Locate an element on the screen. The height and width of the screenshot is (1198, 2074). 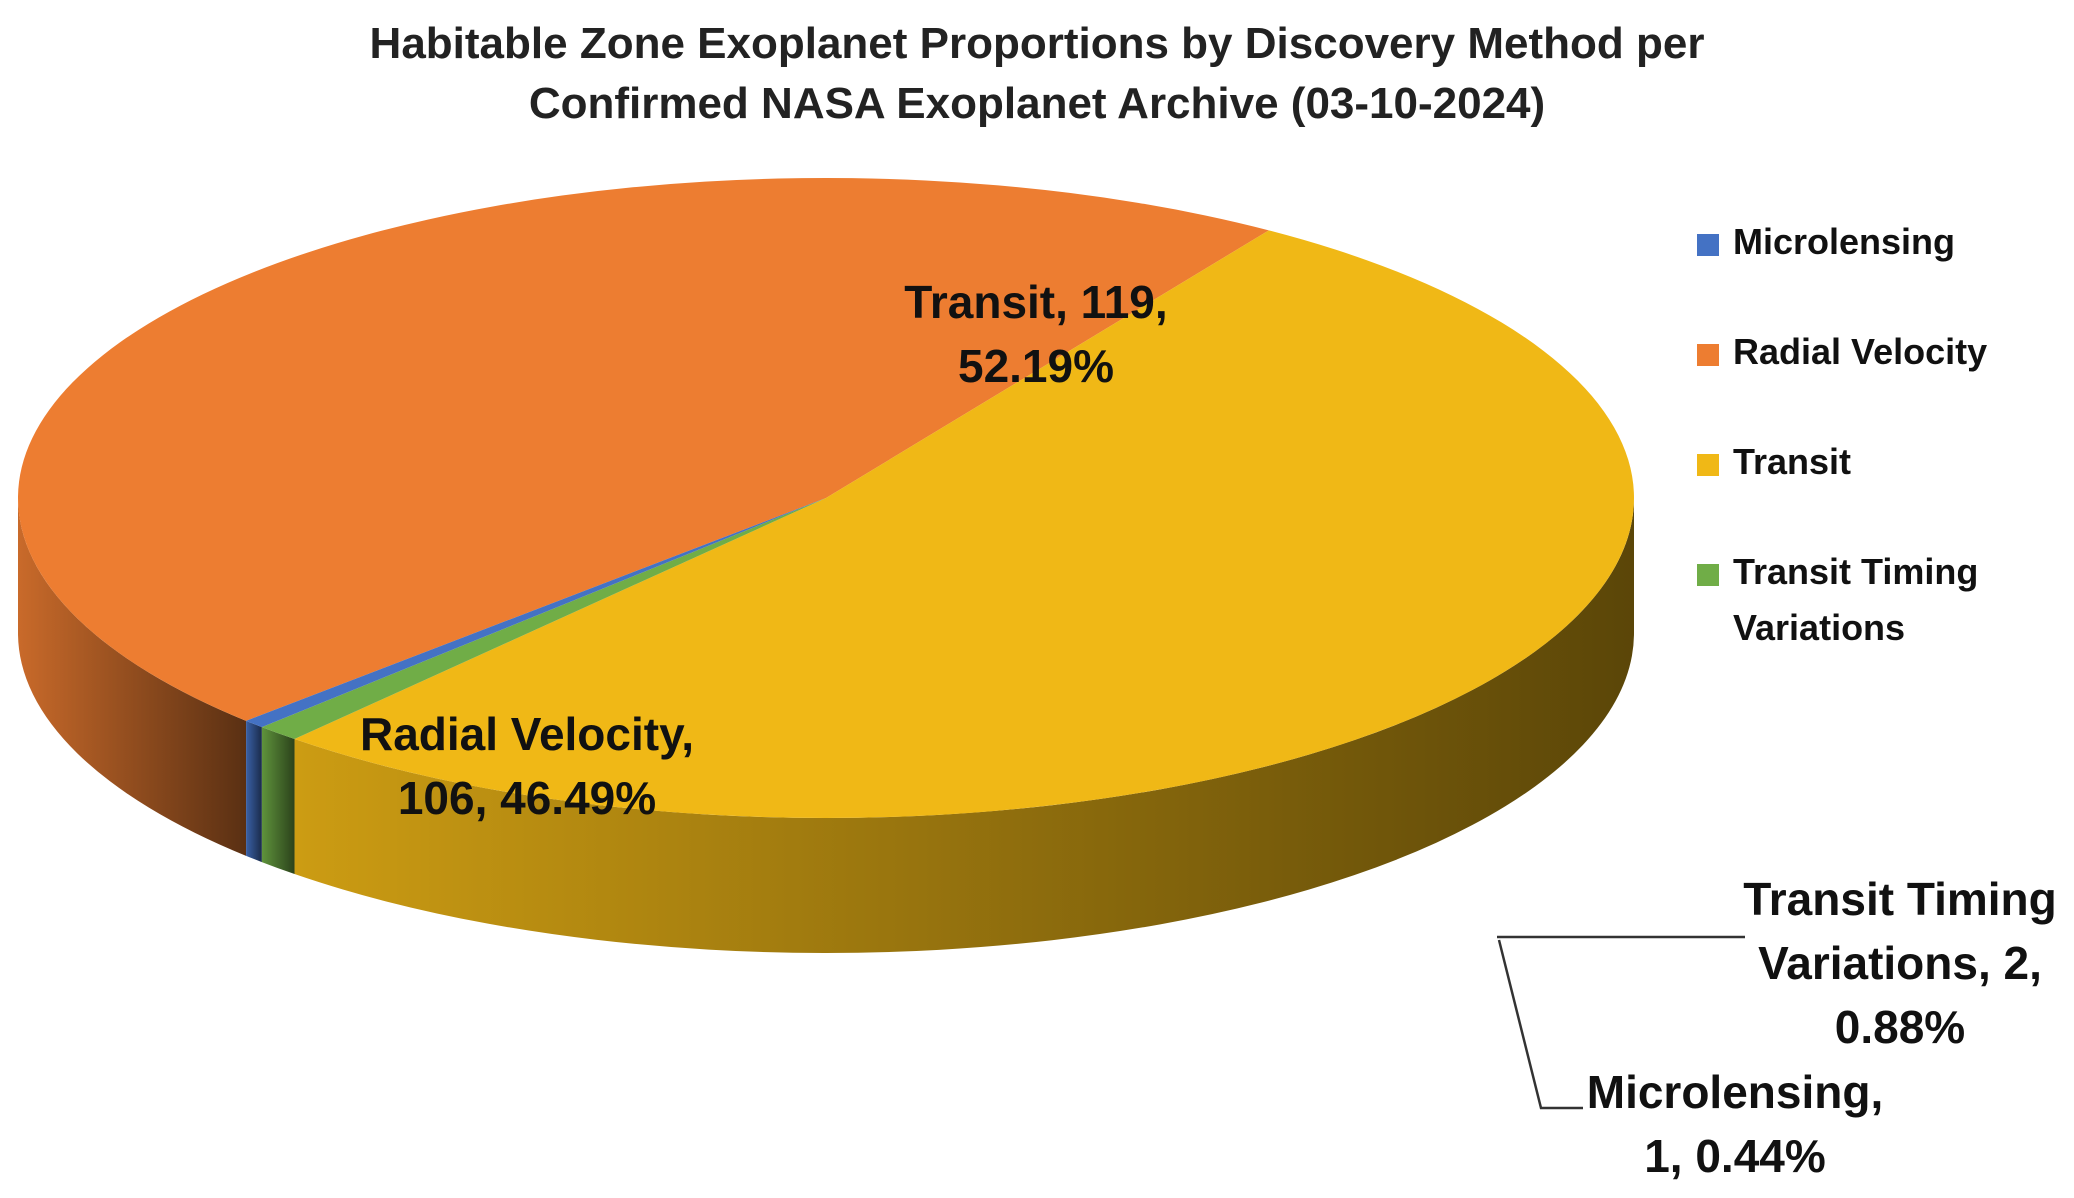
legend-swatch-microlensing is located at coordinates (1708, 245).